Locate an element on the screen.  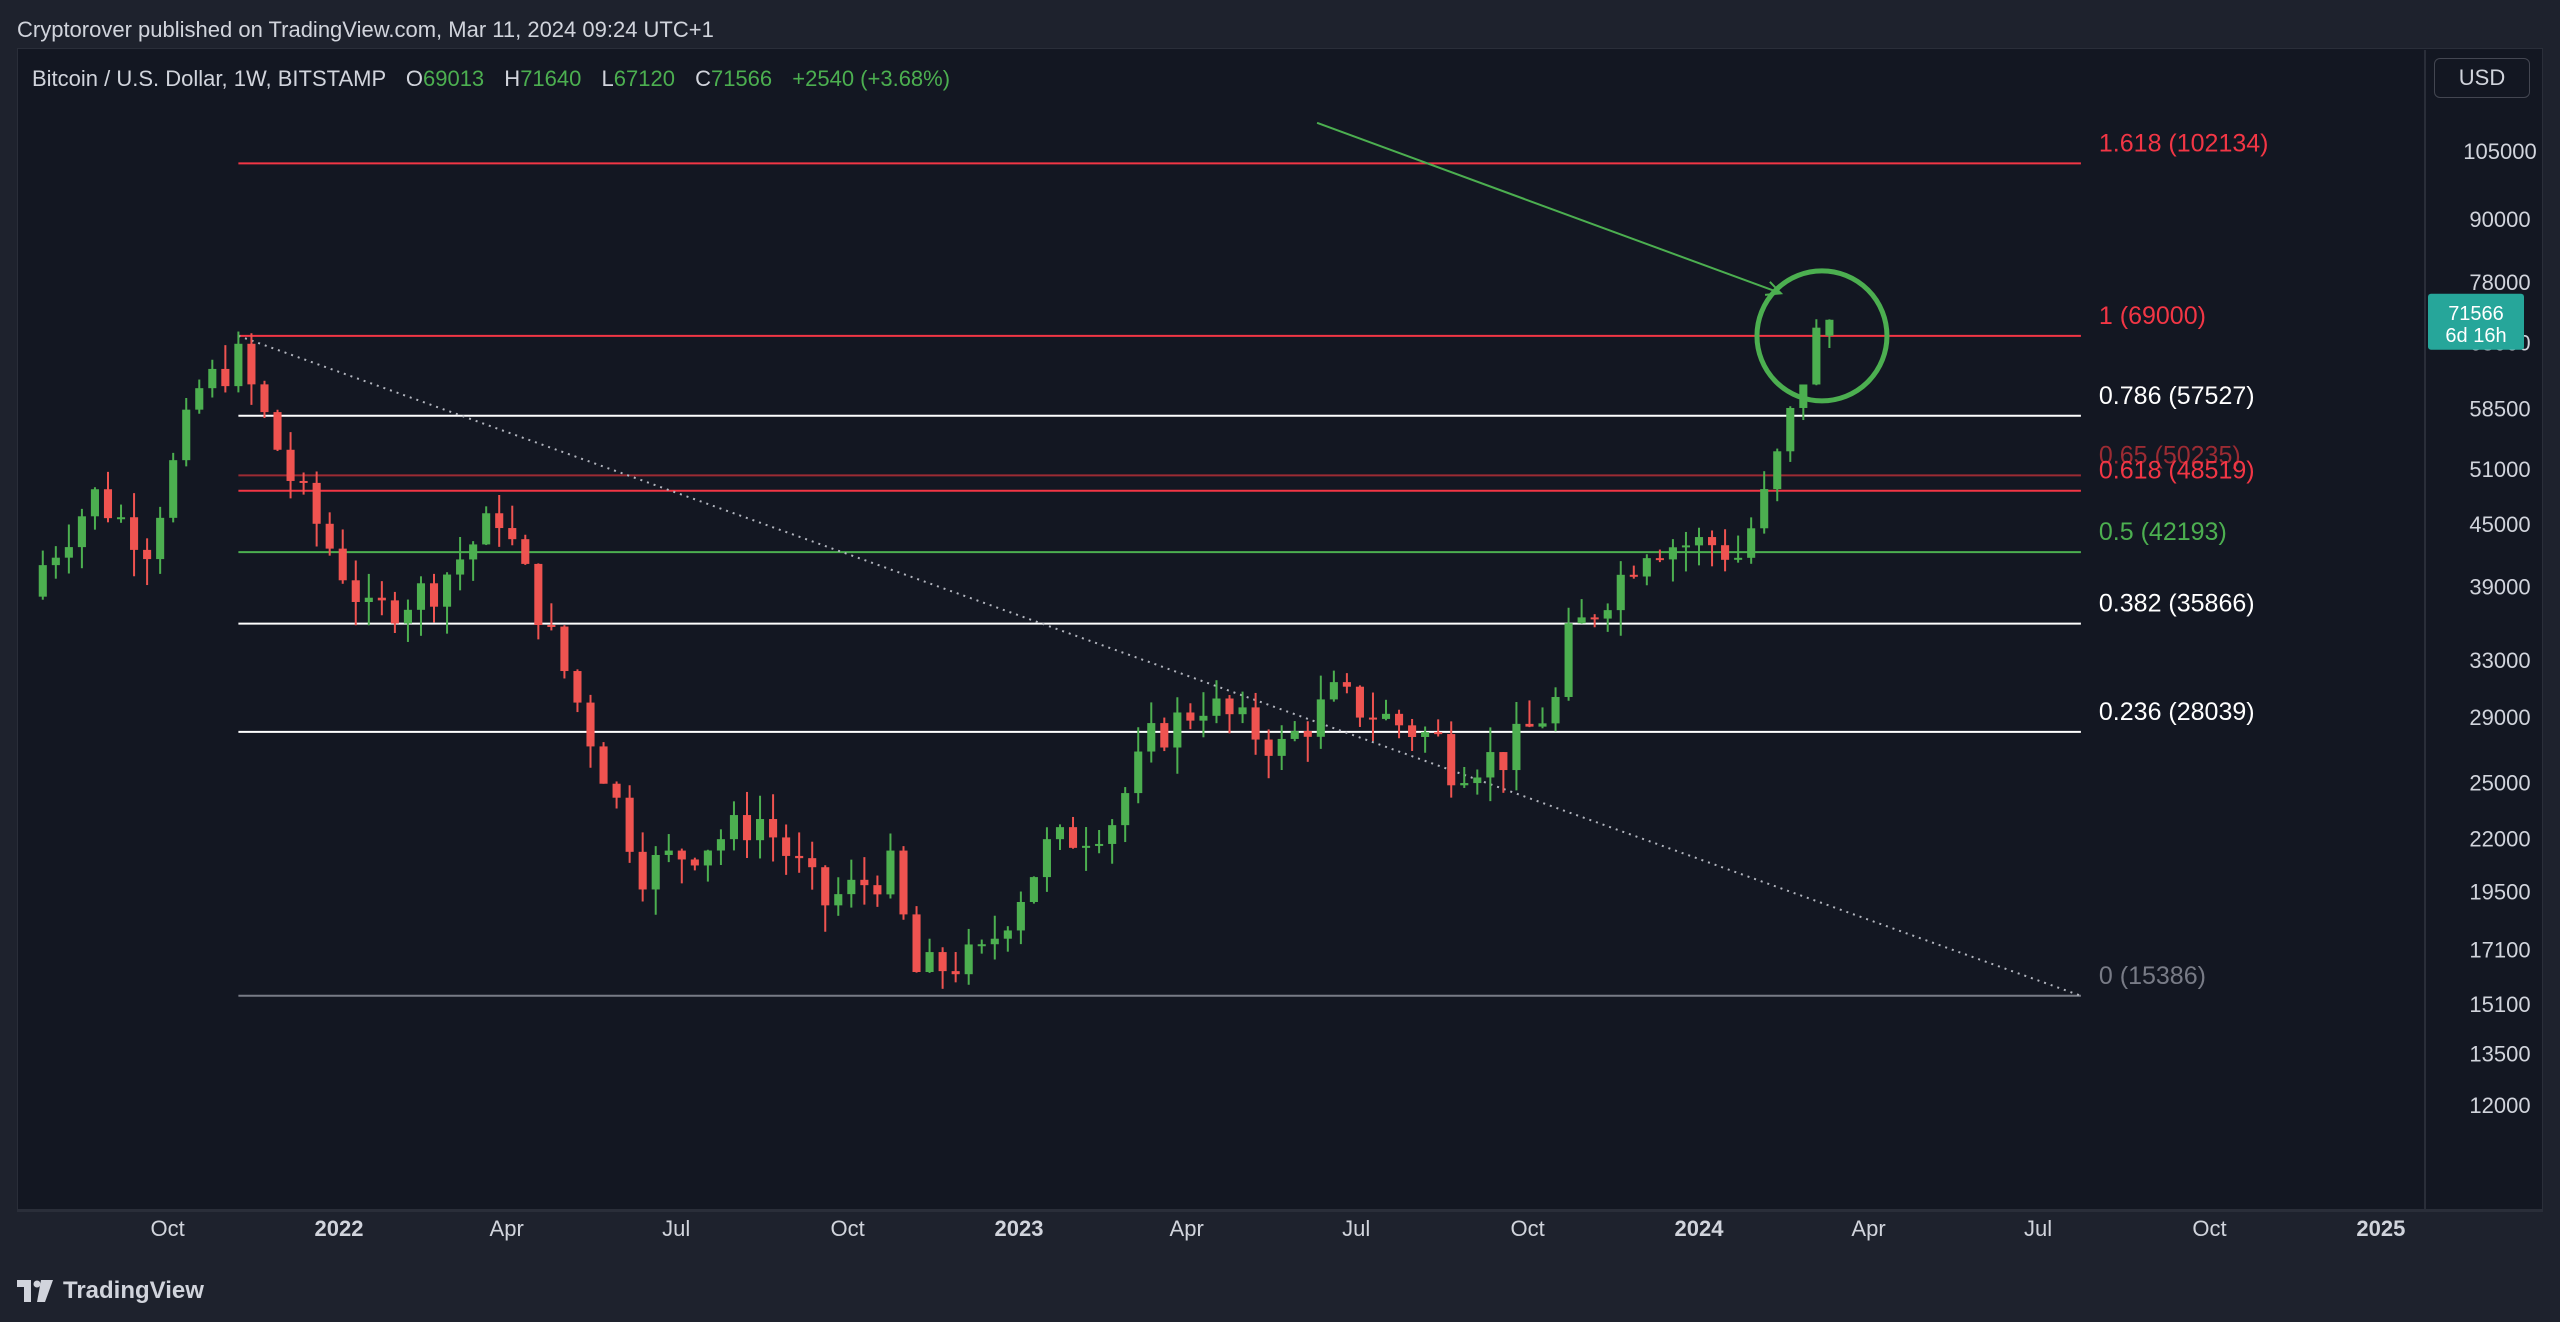
y-tick-label: 78000 is located at coordinates (2499, 282).